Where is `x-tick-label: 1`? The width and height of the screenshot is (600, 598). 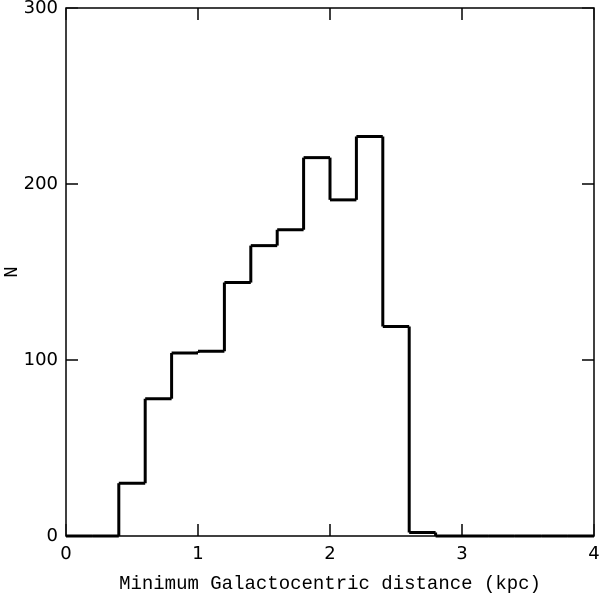
x-tick-label: 1 is located at coordinates (197, 553).